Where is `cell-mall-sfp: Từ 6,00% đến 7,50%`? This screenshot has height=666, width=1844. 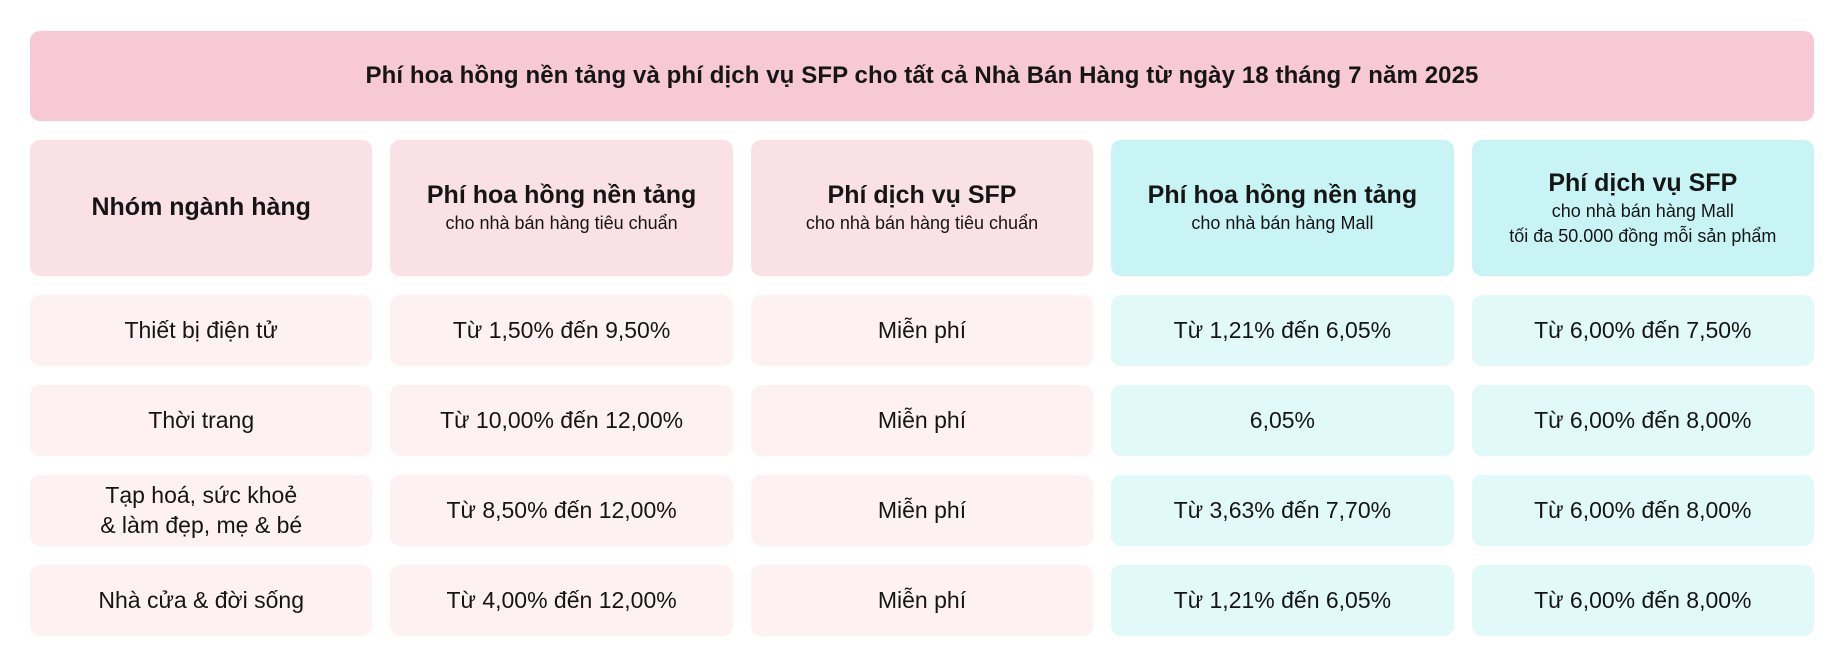 cell-mall-sfp: Từ 6,00% đến 7,50% is located at coordinates (1642, 330).